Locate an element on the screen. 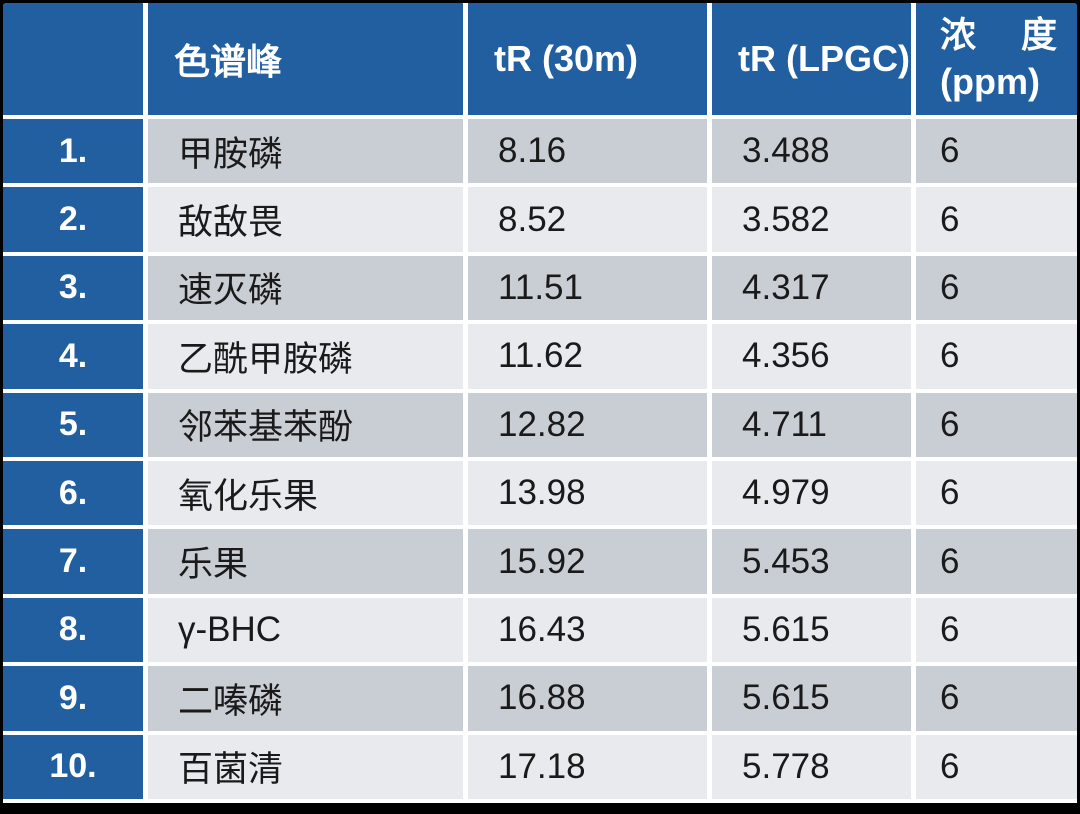 This screenshot has height=814, width=1080. row-number-cell: 7. is located at coordinates (73, 561).